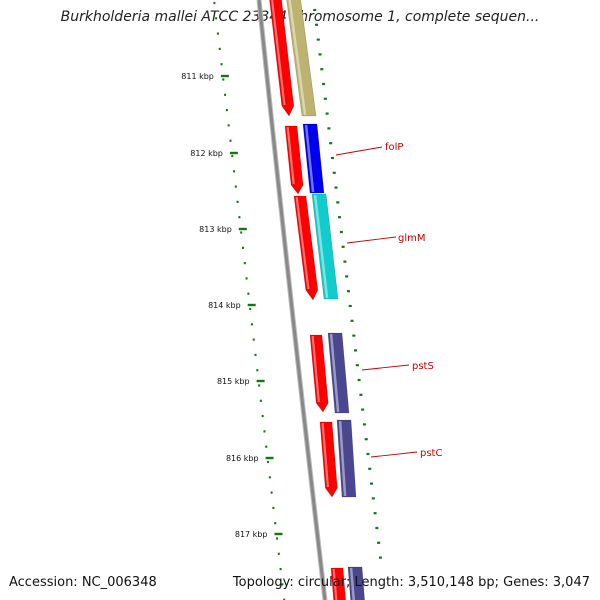 This screenshot has width=600, height=600. What do you see at coordinates (342, 458) in the screenshot?
I see `pstC-cds-sheen` at bounding box center [342, 458].